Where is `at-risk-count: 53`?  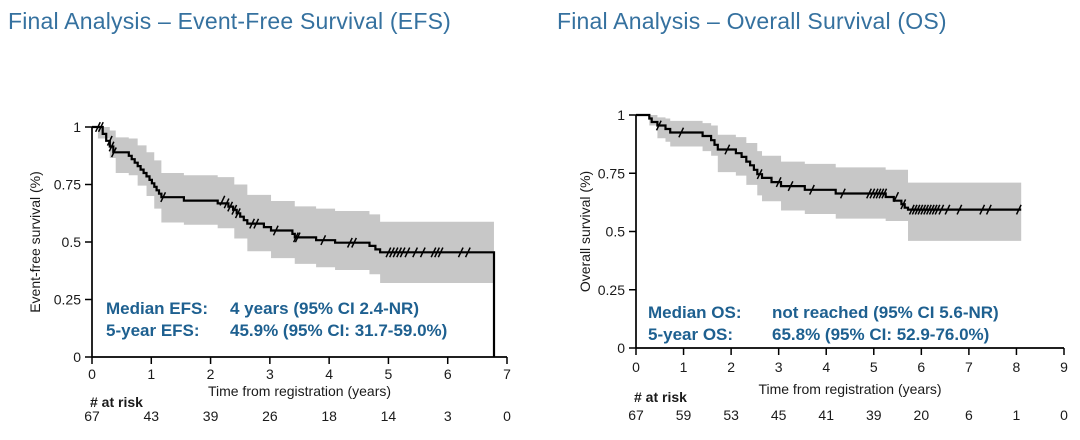 at-risk-count: 53 is located at coordinates (731, 415).